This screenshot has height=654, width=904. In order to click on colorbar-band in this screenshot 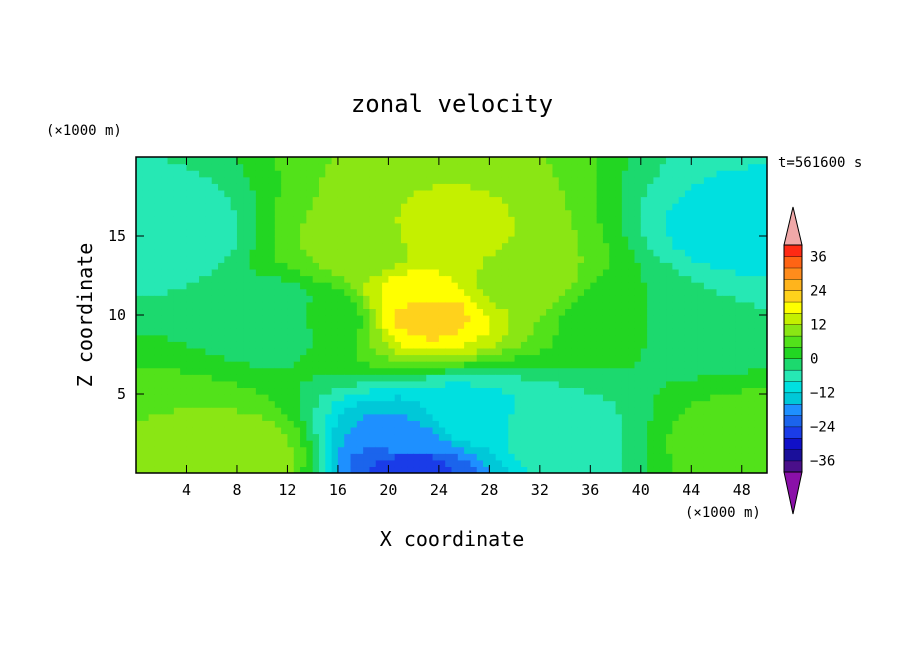, I will do `click(793, 432)`.